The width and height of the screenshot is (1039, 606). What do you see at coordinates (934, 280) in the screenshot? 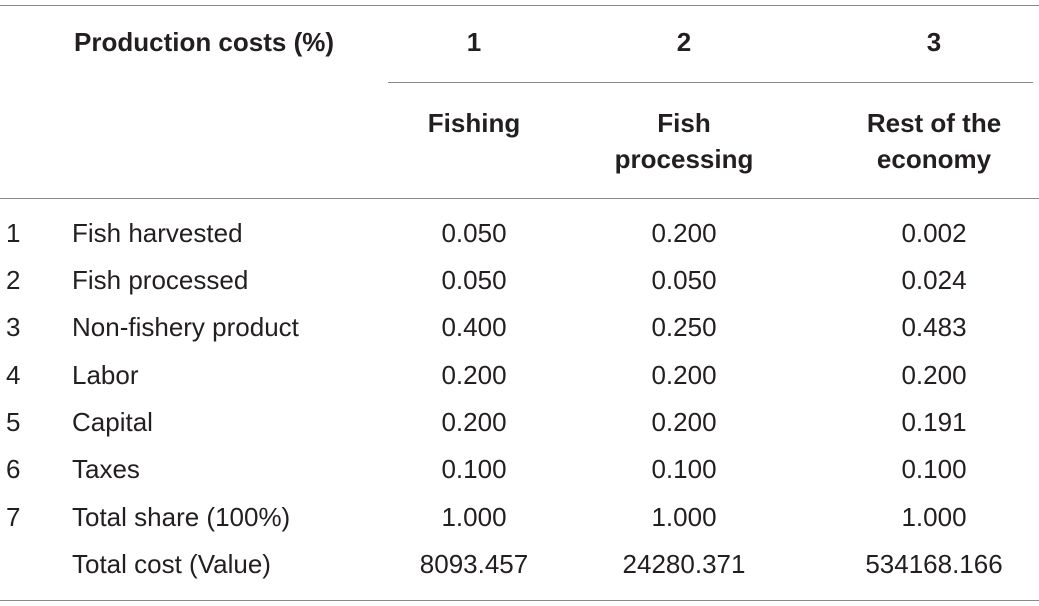
I see `row-value-col-3: 0.024` at bounding box center [934, 280].